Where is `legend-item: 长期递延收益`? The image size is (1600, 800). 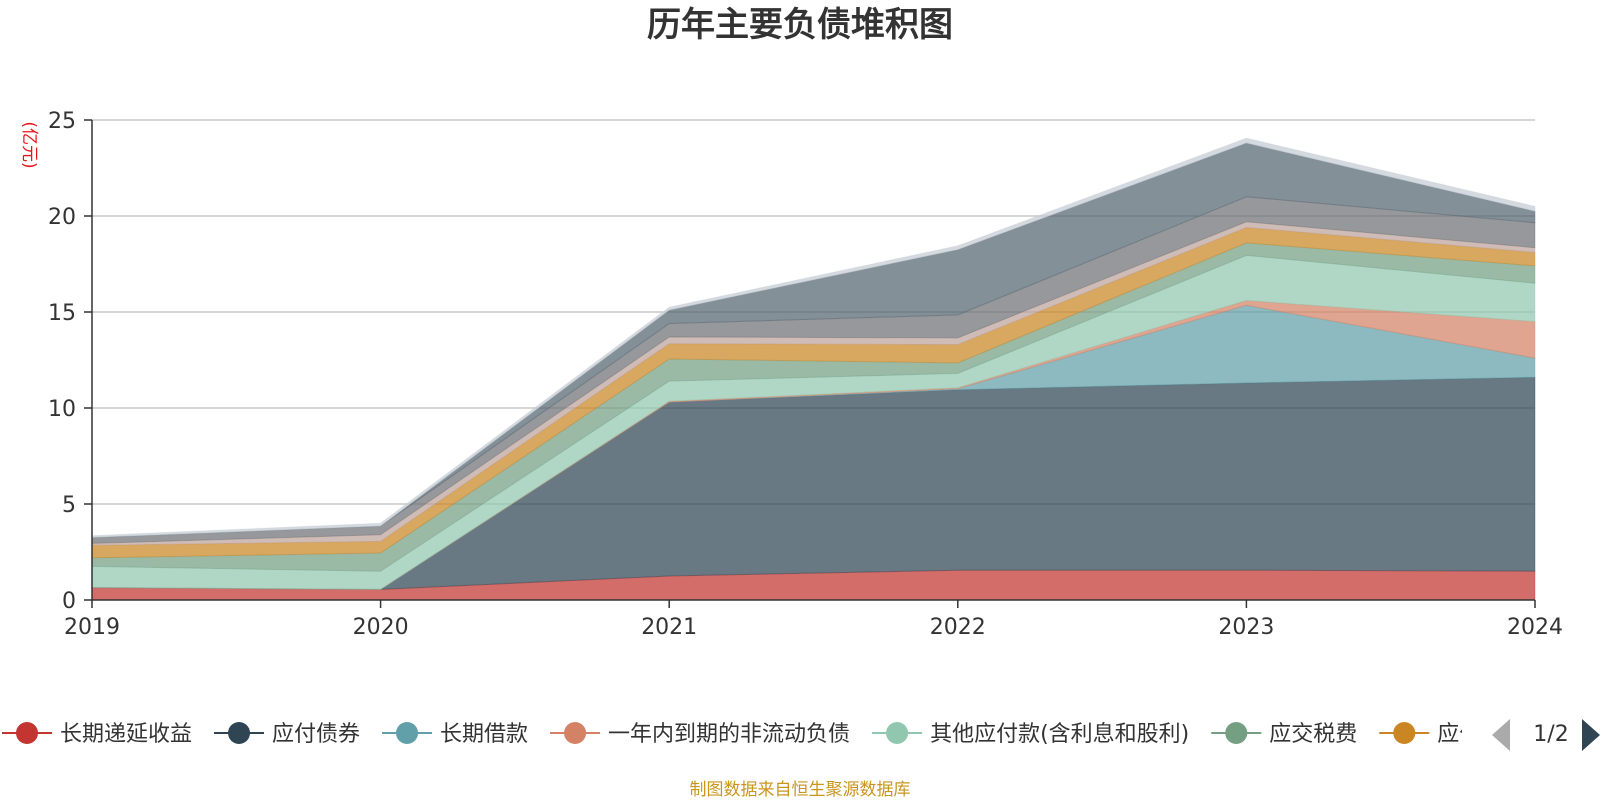 legend-item: 长期递延收益 is located at coordinates (97, 734).